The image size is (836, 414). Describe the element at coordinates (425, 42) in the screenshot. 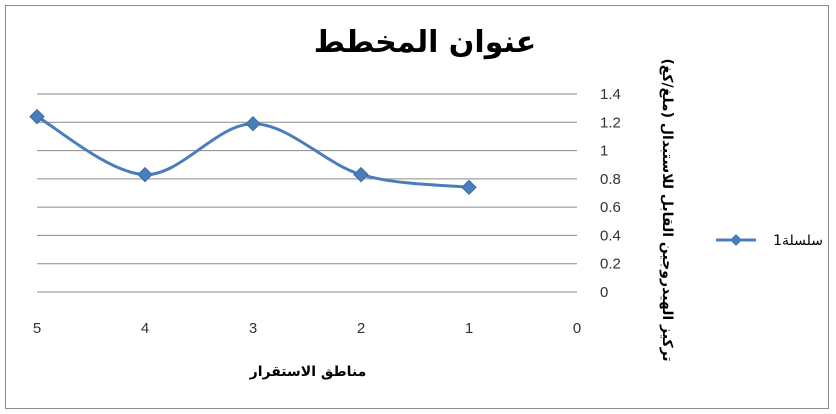

I see `chart-title: عنوان المخطط` at that location.